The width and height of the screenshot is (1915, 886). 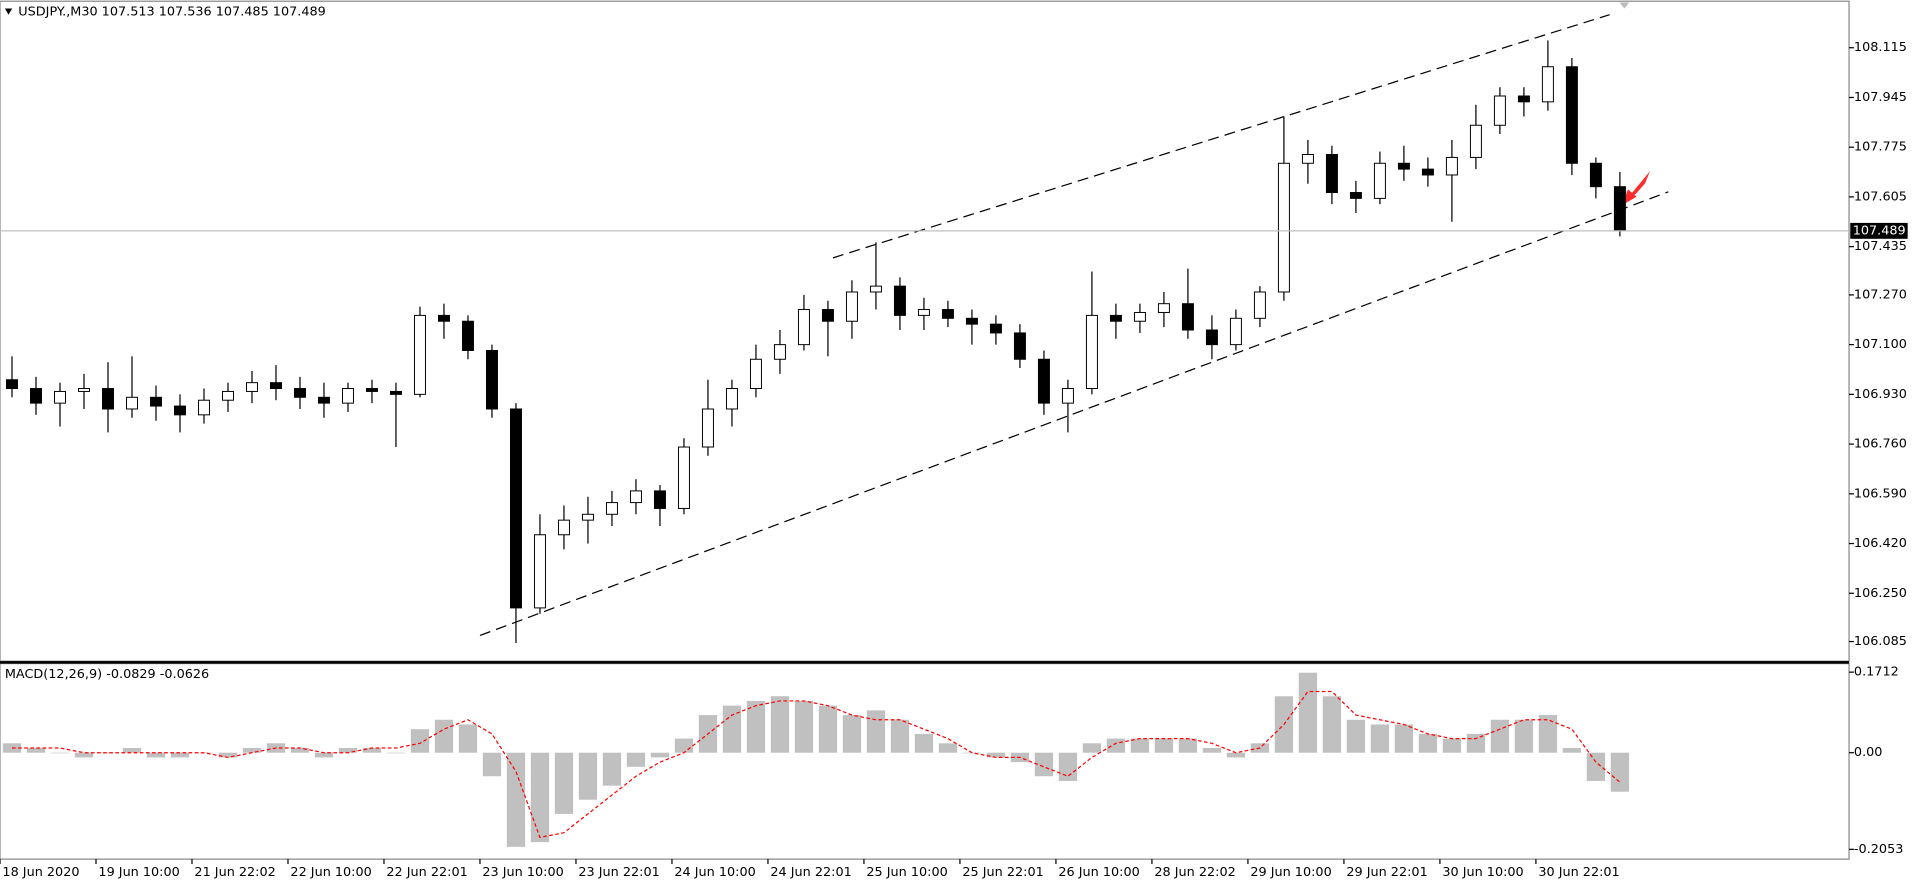 What do you see at coordinates (1880, 47) in the screenshot?
I see `y-tick-label: 108.115` at bounding box center [1880, 47].